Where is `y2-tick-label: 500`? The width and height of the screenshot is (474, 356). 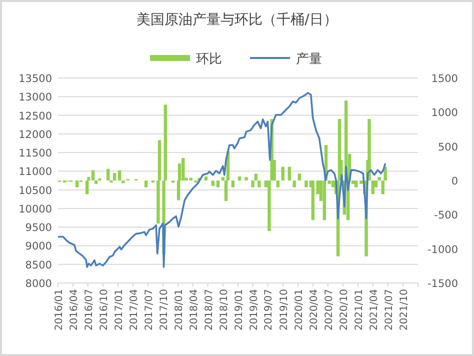
y2-tick-label: 500 is located at coordinates (448, 147).